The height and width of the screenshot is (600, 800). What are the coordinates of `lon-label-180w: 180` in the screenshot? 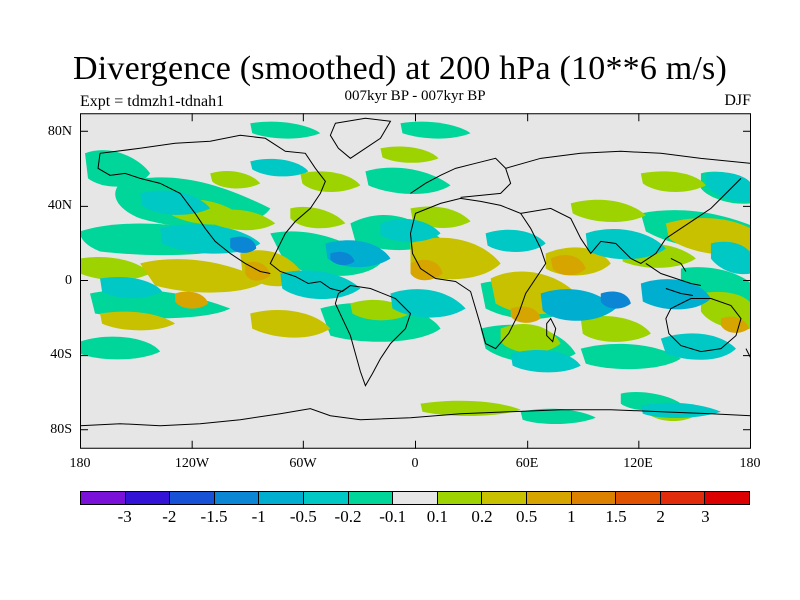 It's located at (80, 463).